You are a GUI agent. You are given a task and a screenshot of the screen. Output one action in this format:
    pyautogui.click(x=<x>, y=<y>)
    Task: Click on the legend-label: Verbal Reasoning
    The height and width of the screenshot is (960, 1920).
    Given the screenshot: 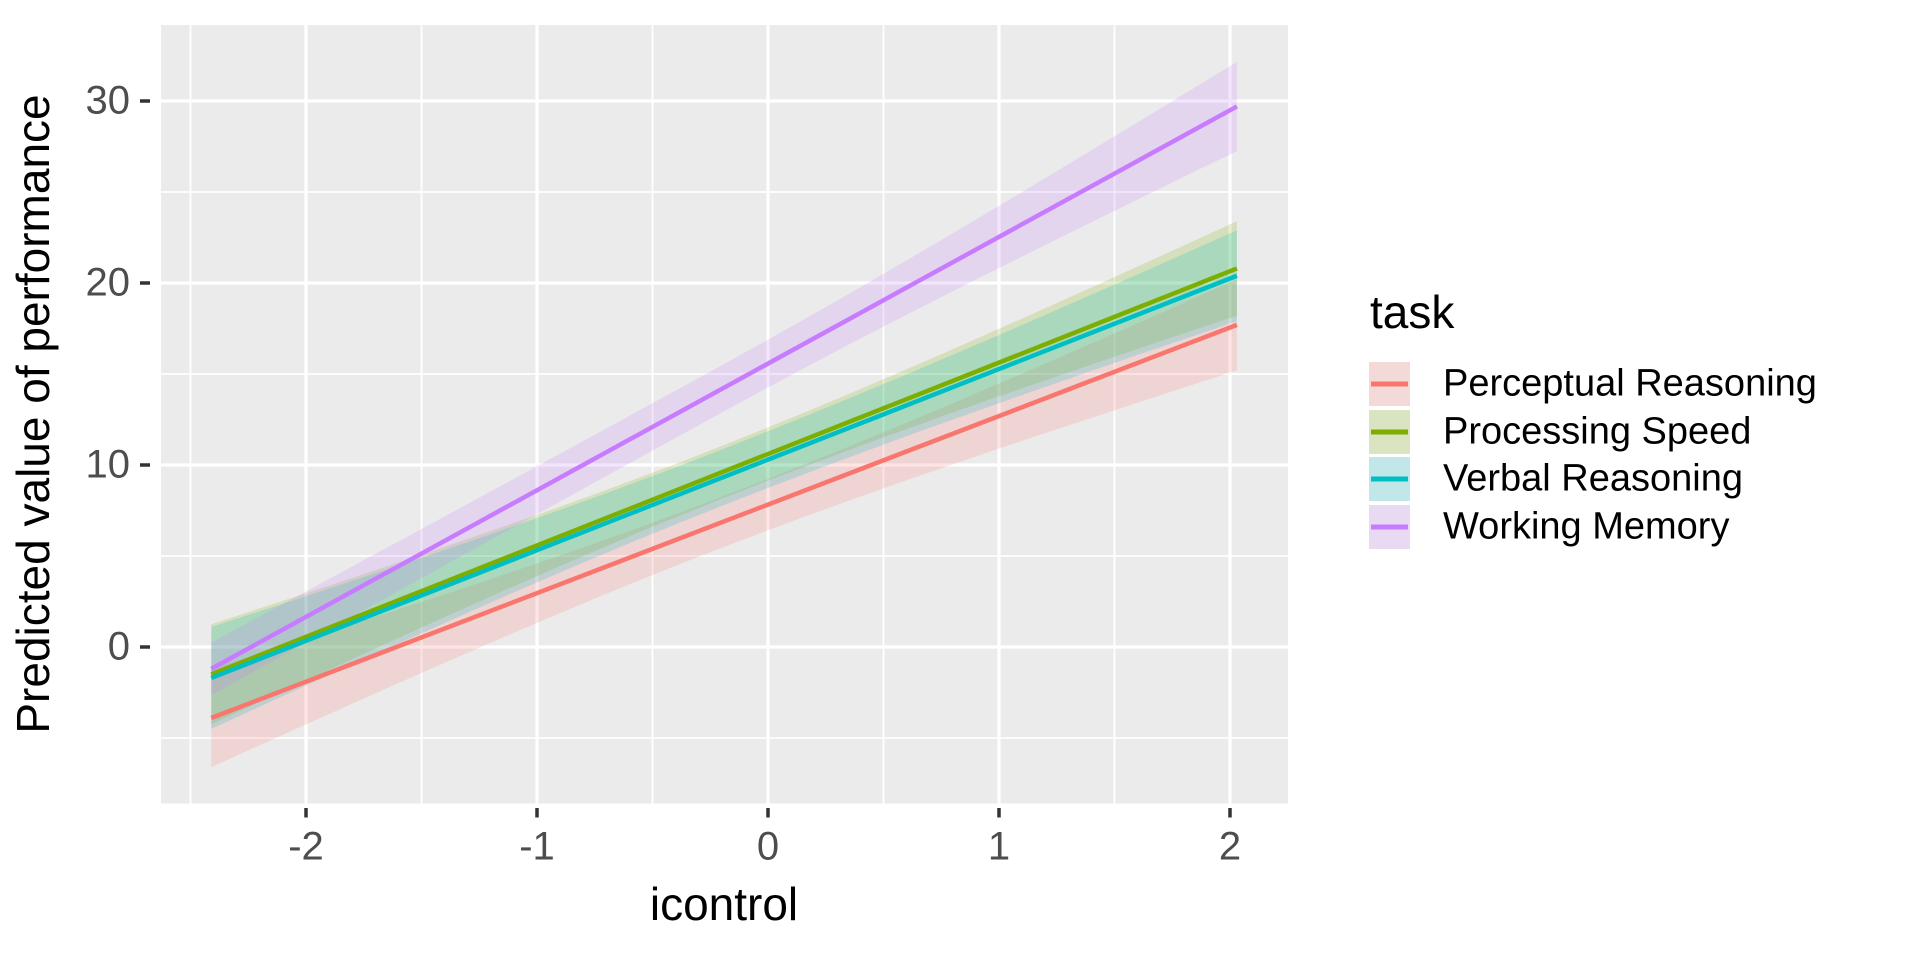 What is the action you would take?
    pyautogui.click(x=1593, y=478)
    